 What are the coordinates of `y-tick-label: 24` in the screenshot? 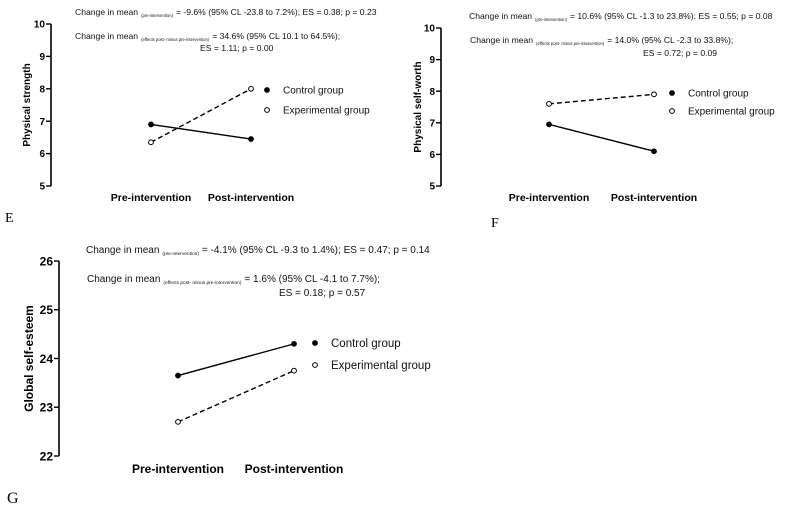 It's located at (47, 359).